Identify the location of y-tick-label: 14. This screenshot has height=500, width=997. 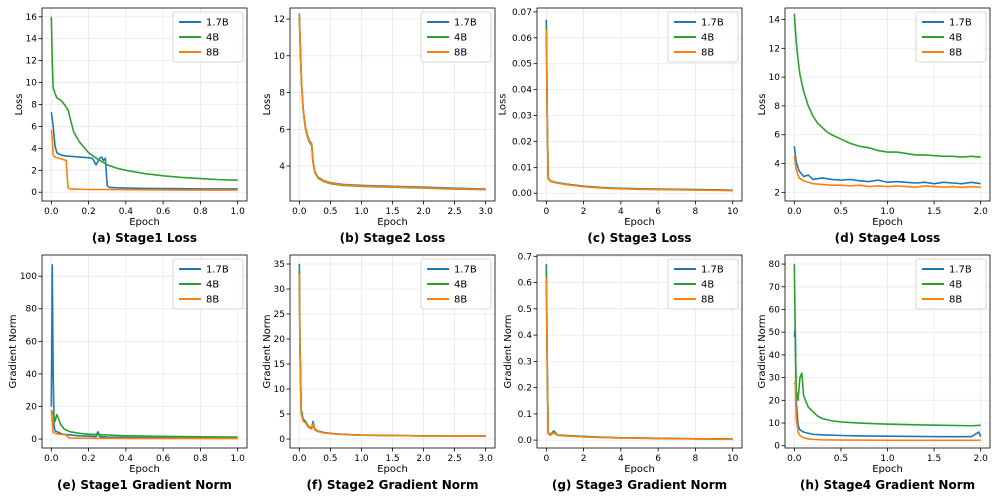
(32, 40).